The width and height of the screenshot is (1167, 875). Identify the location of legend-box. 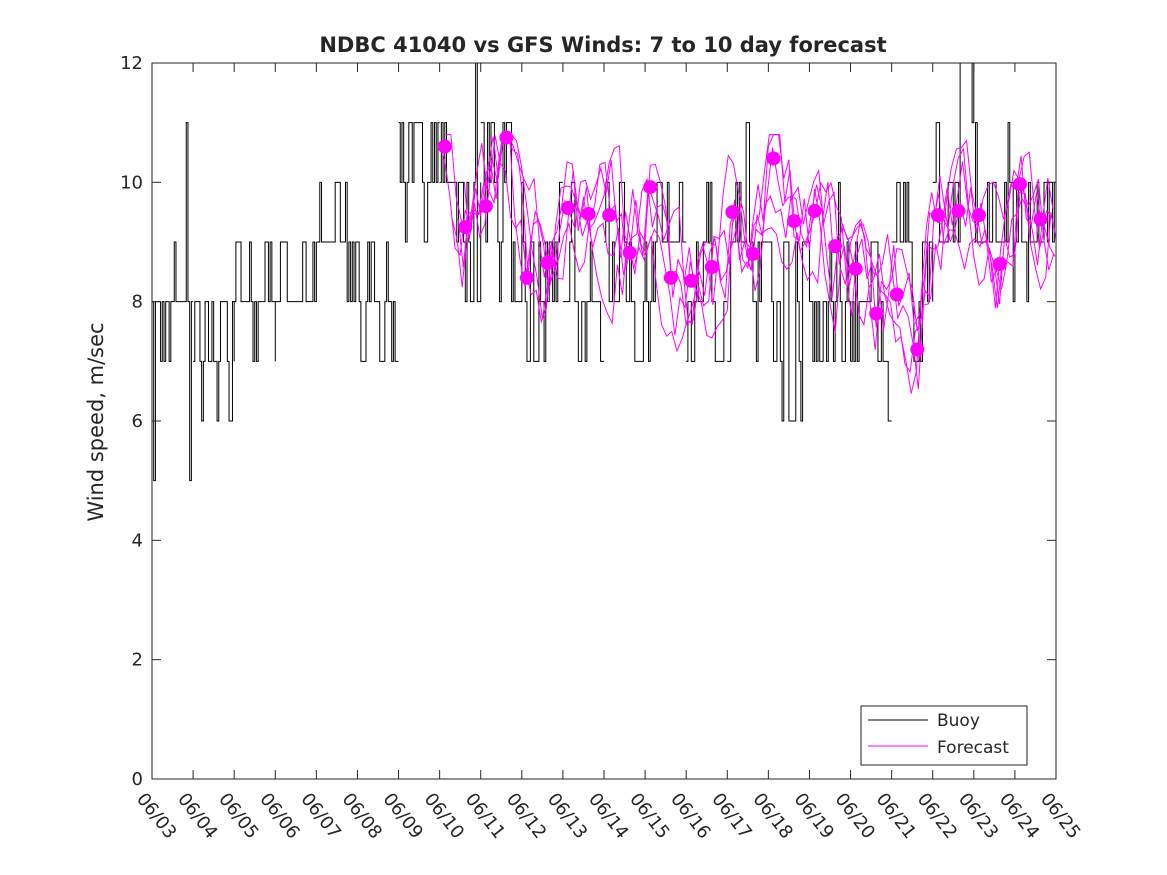
(944, 735).